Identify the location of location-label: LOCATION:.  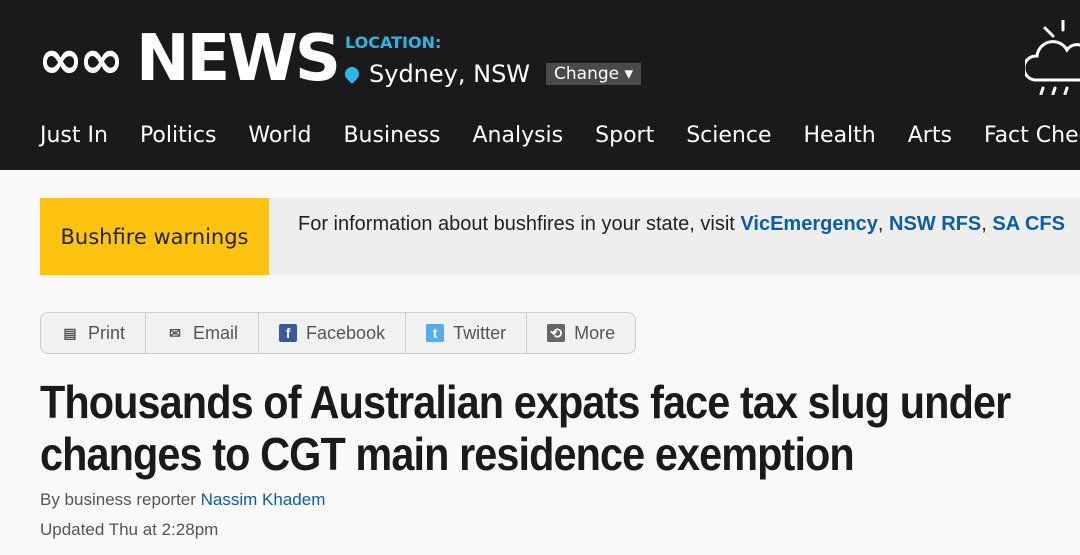
(393, 42).